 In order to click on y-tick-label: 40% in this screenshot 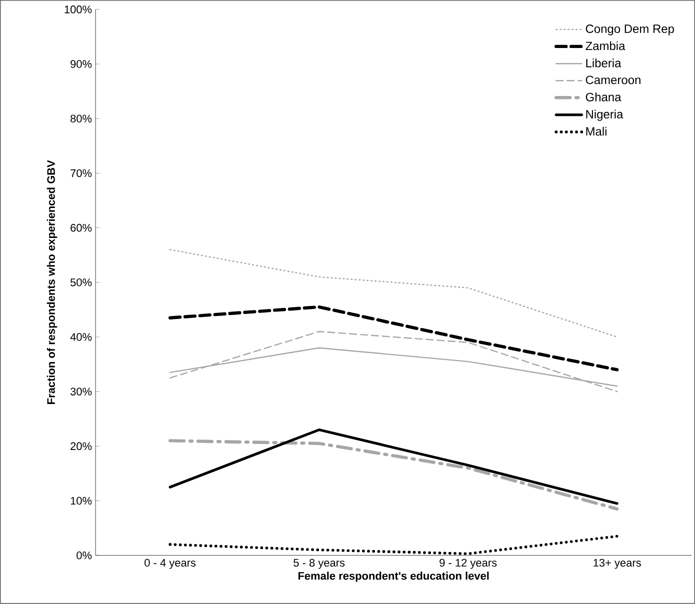, I will do `click(81, 337)`.